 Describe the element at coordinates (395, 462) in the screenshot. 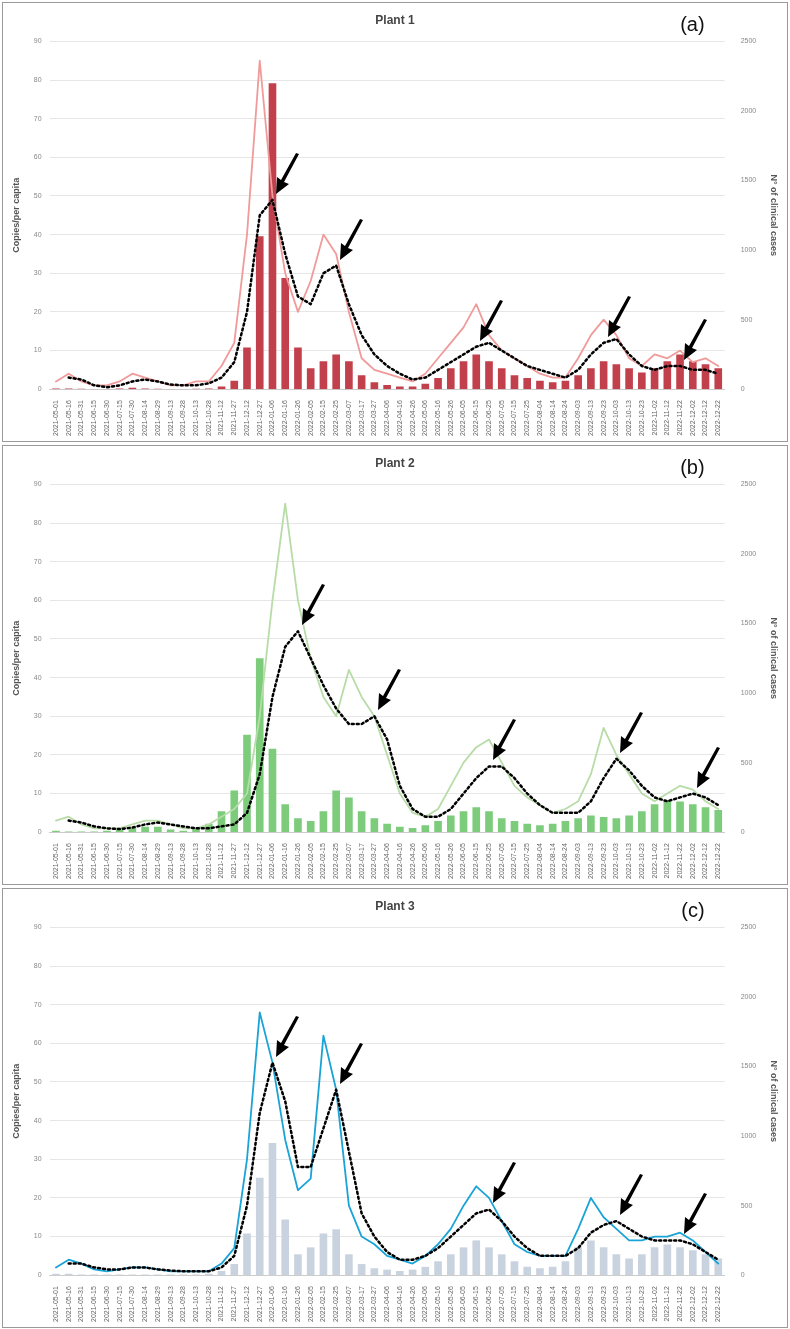

I see `chart-title: Plant 2` at that location.